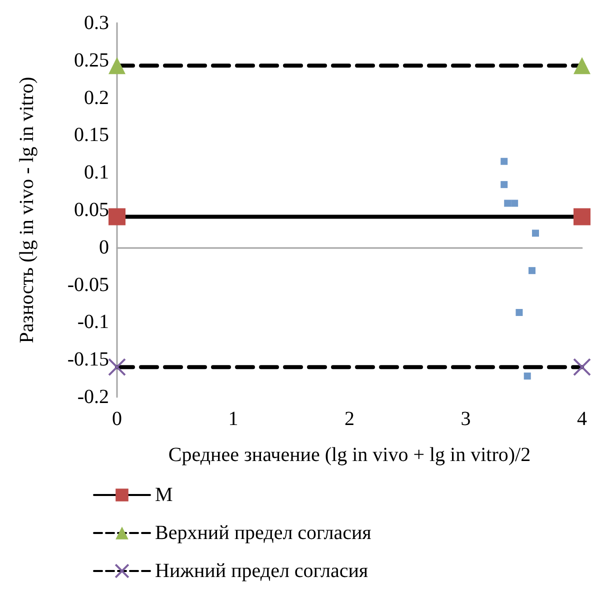 Image resolution: width=602 pixels, height=594 pixels. Describe the element at coordinates (27, 210) in the screenshot. I see `y-axis-title: Разность (lg in vivo - lg in vitro)` at that location.